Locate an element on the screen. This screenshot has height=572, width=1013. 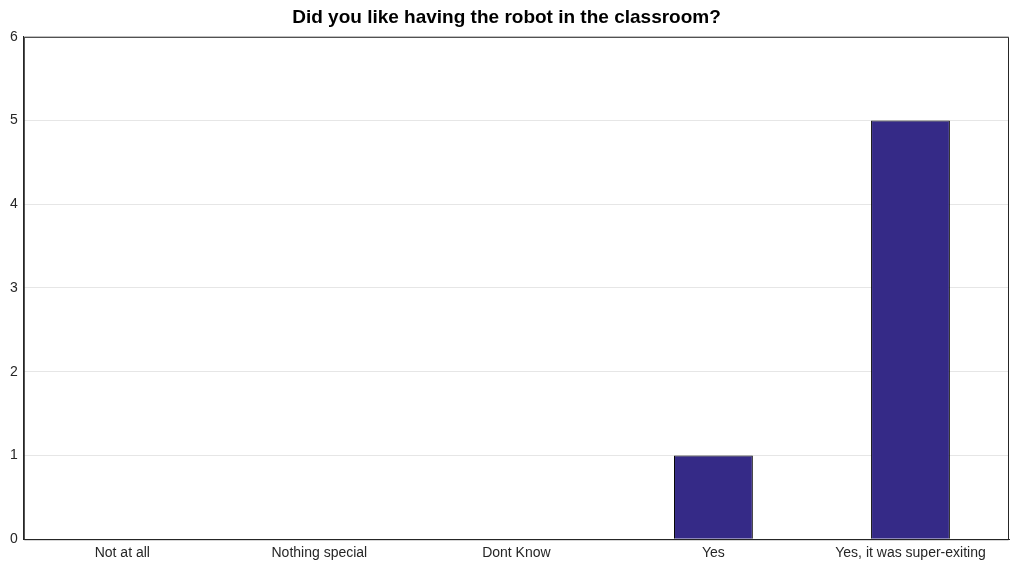
y-tick-label: 4 is located at coordinates (13, 203).